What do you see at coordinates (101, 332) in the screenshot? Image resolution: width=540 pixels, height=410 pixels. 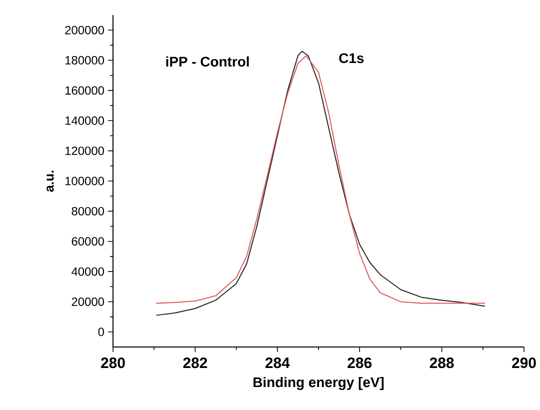 I see `y-tick-label: 0` at bounding box center [101, 332].